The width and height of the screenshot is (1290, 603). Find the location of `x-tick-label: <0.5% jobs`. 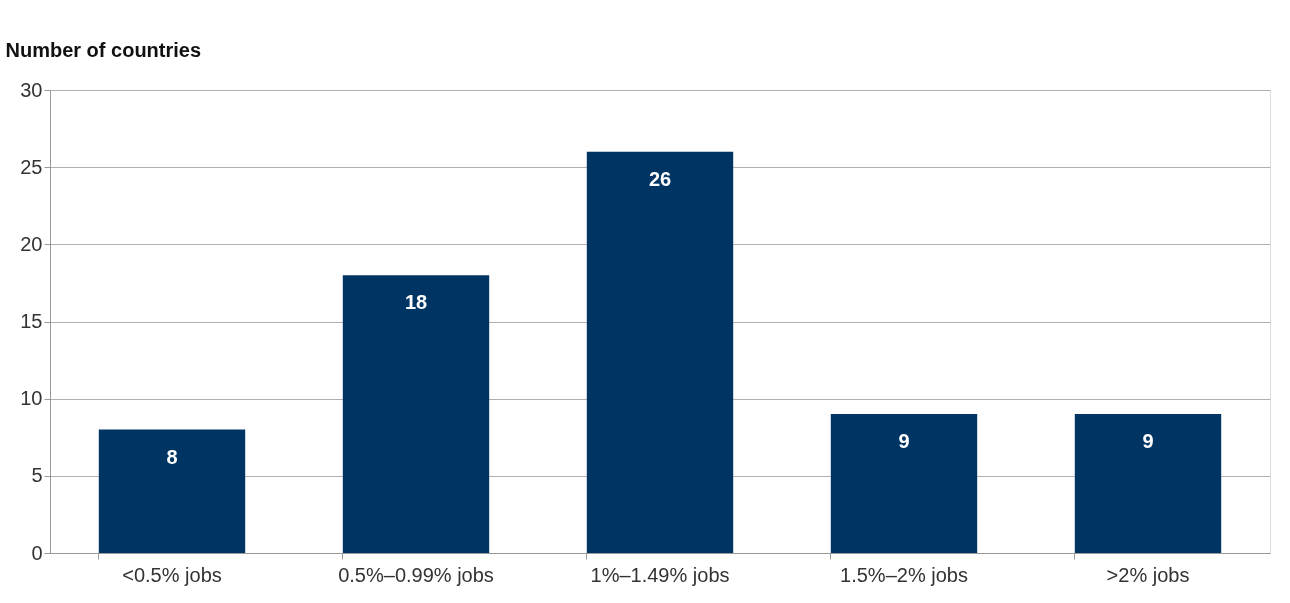

x-tick-label: <0.5% jobs is located at coordinates (172, 574).